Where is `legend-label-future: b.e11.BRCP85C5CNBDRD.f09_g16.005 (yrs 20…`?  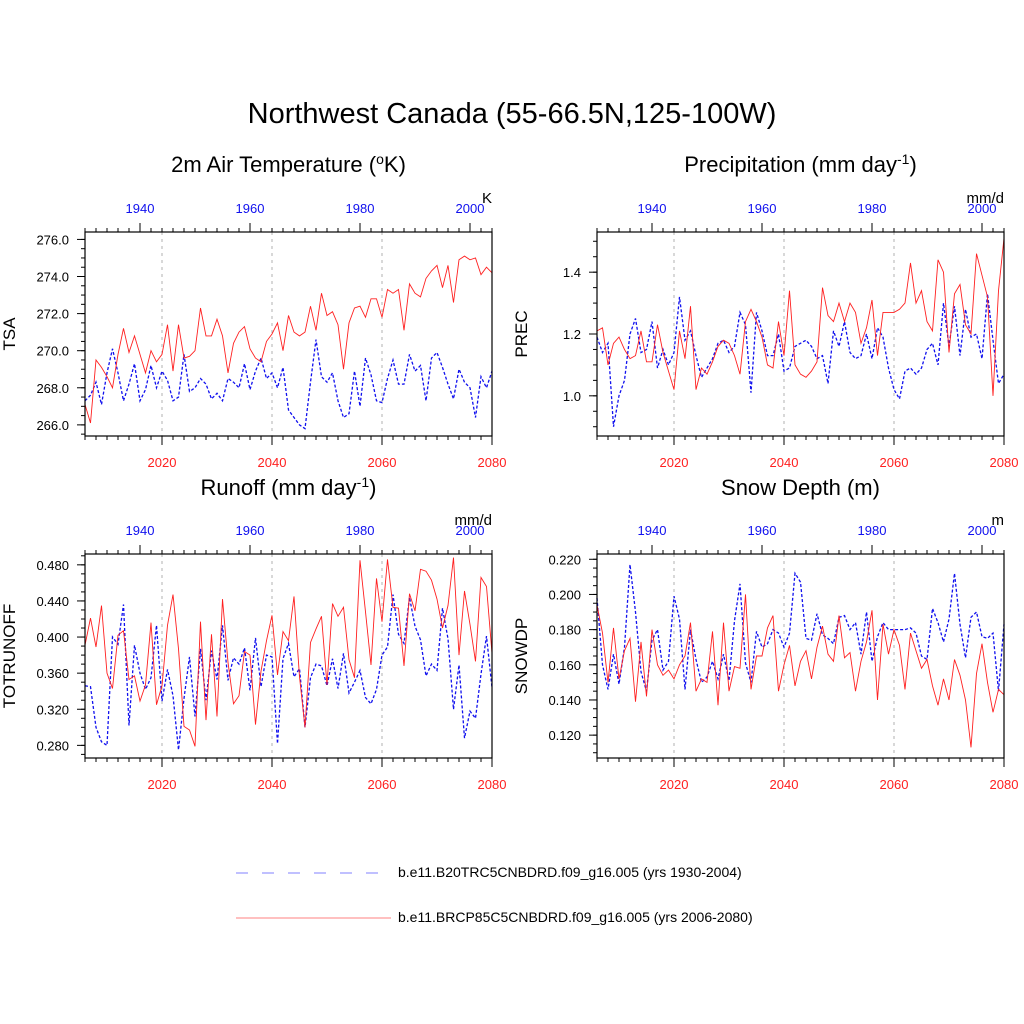
legend-label-future: b.e11.BRCP85C5CNBDRD.f09_g16.005 (yrs 20… is located at coordinates (575, 917).